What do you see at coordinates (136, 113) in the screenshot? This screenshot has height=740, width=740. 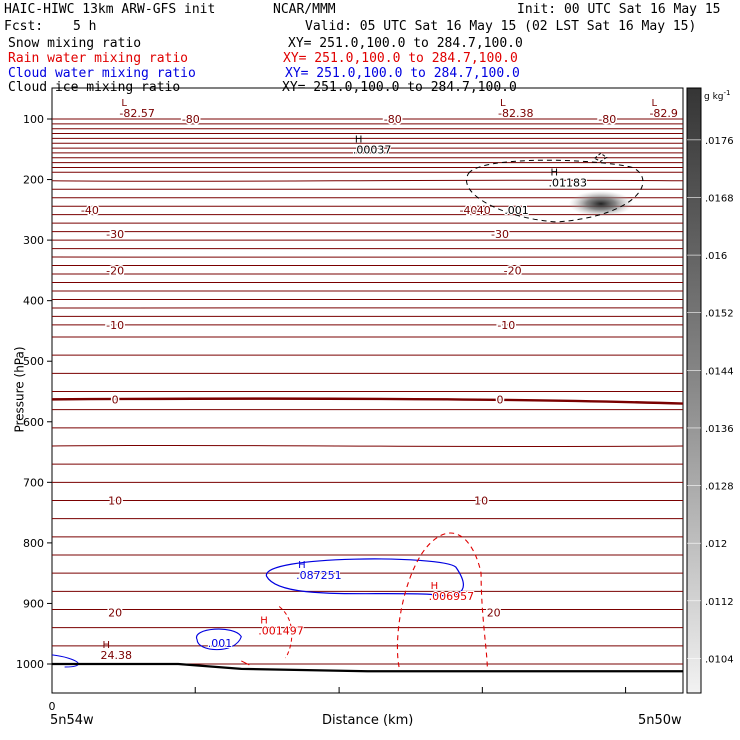 I see `extremum-value-label: -82.57` at bounding box center [136, 113].